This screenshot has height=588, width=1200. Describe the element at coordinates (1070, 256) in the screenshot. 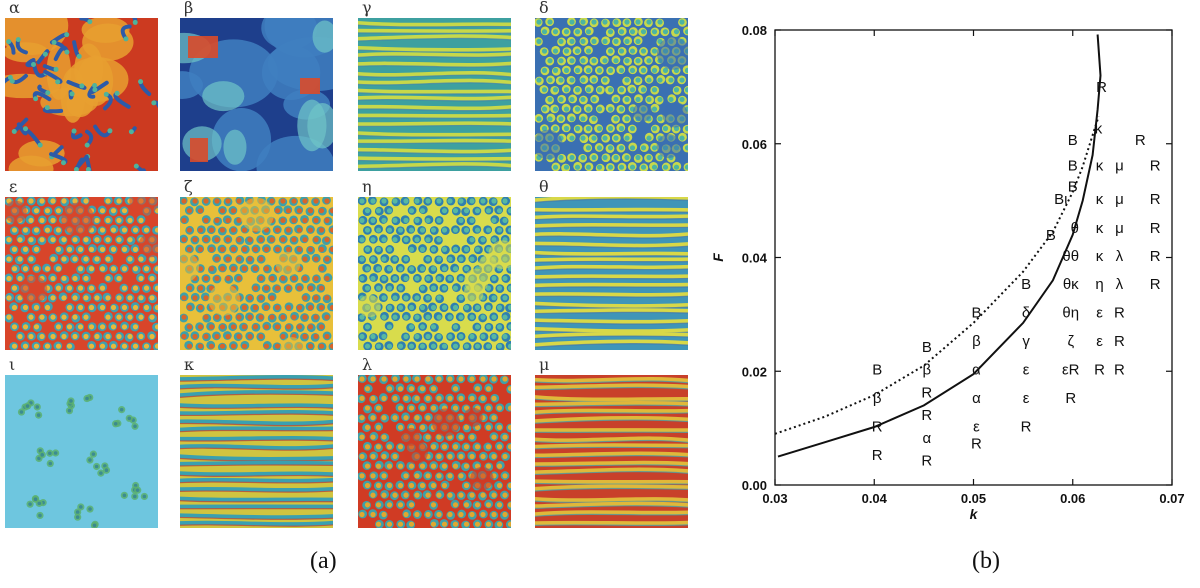

I see `phase-marker: θθ` at that location.